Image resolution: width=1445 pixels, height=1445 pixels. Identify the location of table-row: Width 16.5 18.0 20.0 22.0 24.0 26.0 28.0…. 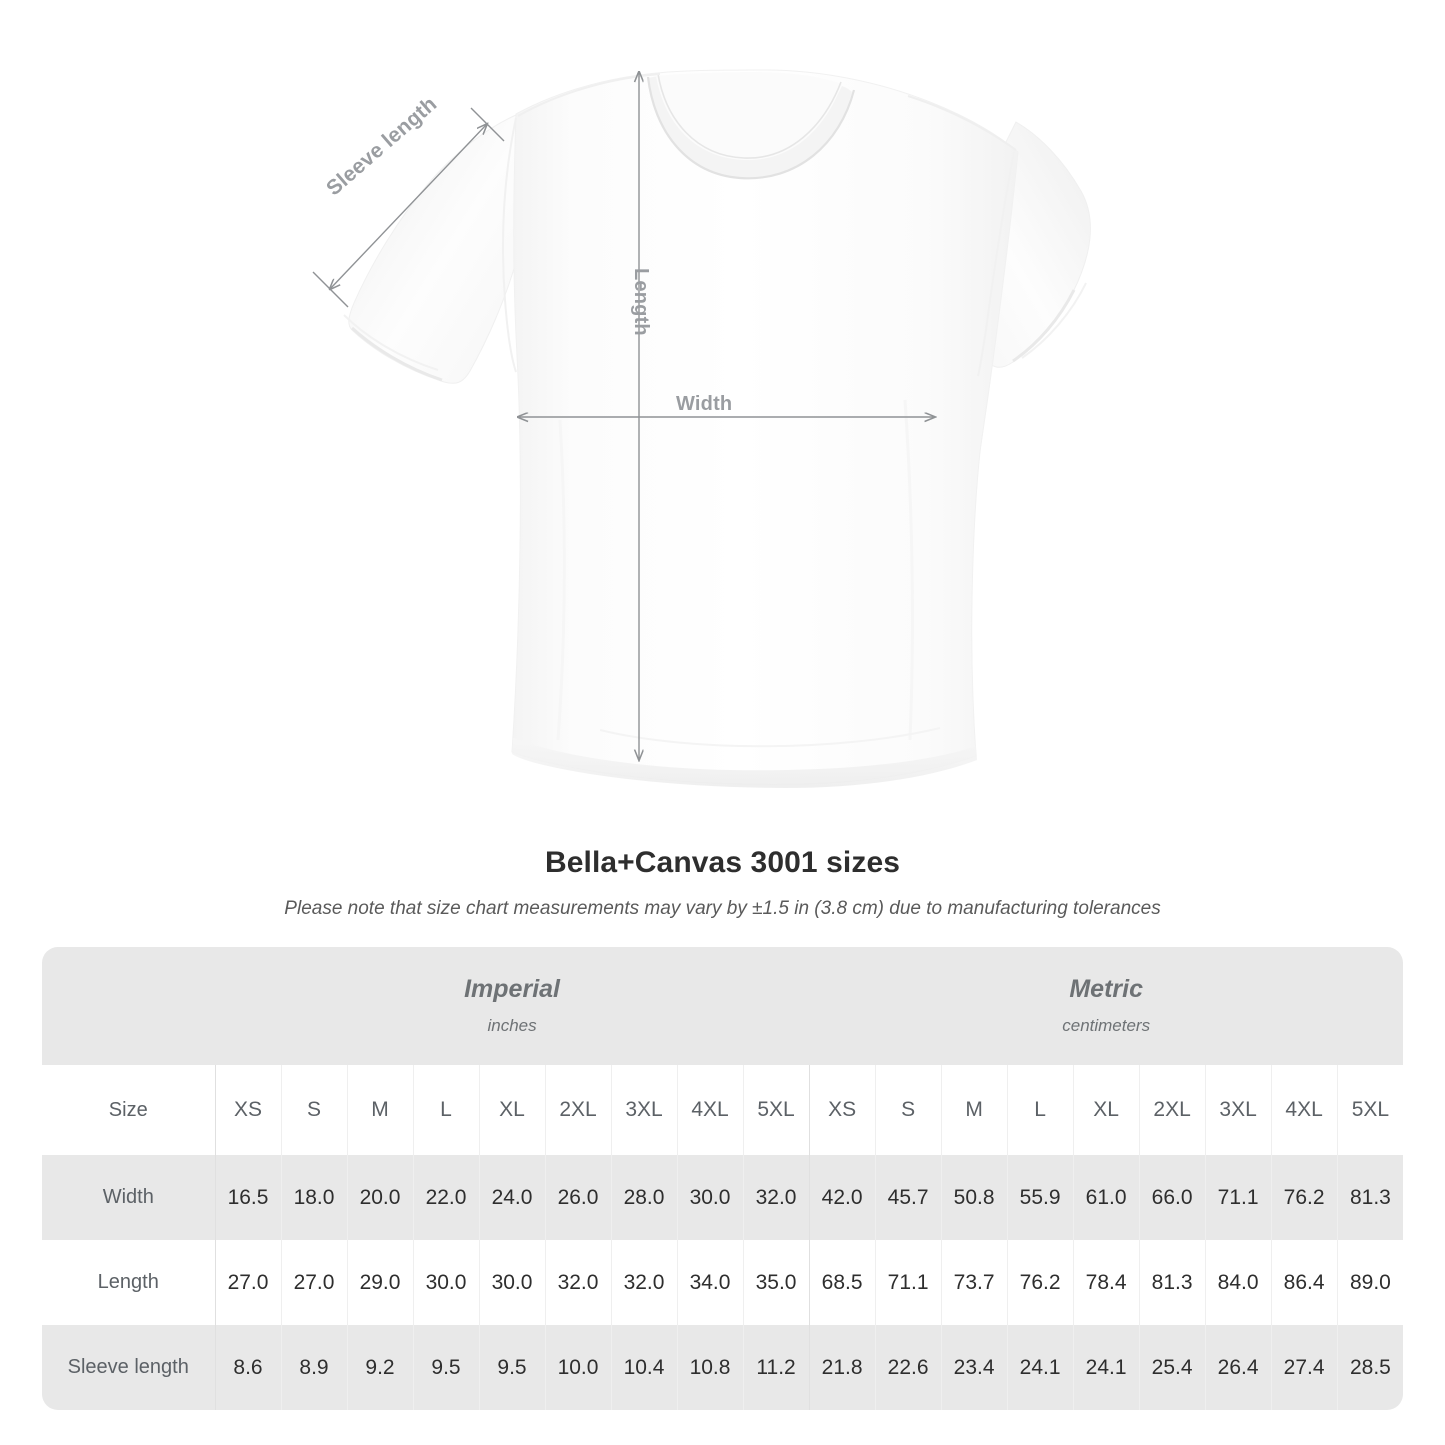
(723, 1197).